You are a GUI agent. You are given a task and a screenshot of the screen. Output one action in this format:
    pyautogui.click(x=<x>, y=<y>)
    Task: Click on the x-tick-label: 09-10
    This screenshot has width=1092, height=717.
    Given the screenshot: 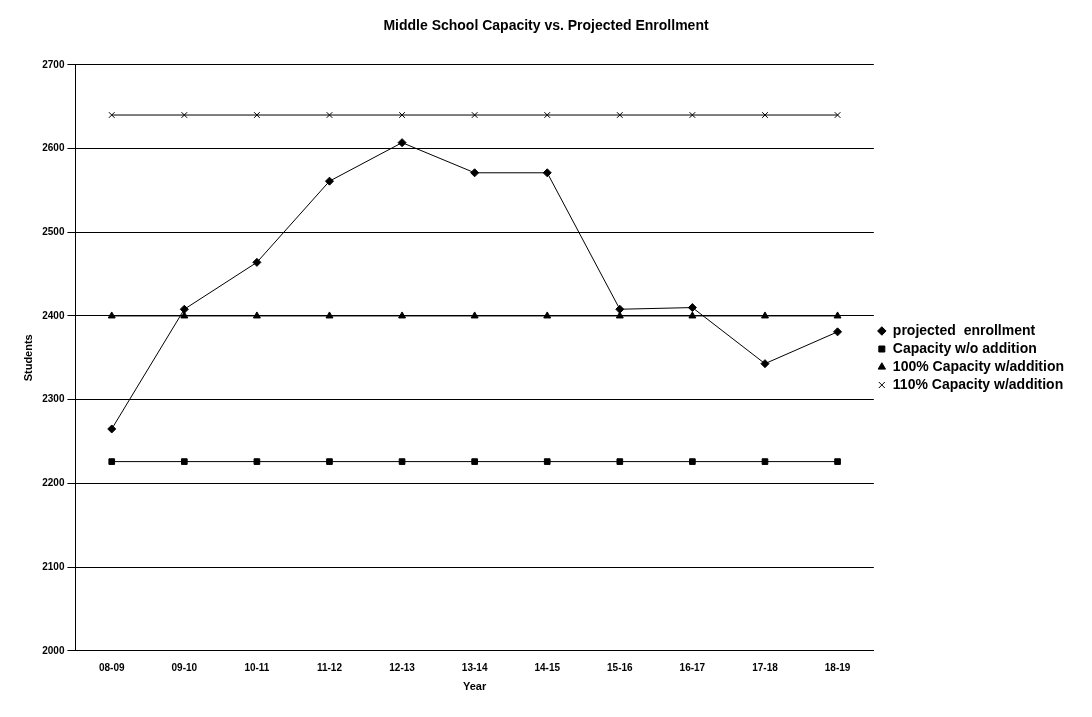 What is the action you would take?
    pyautogui.click(x=184, y=667)
    